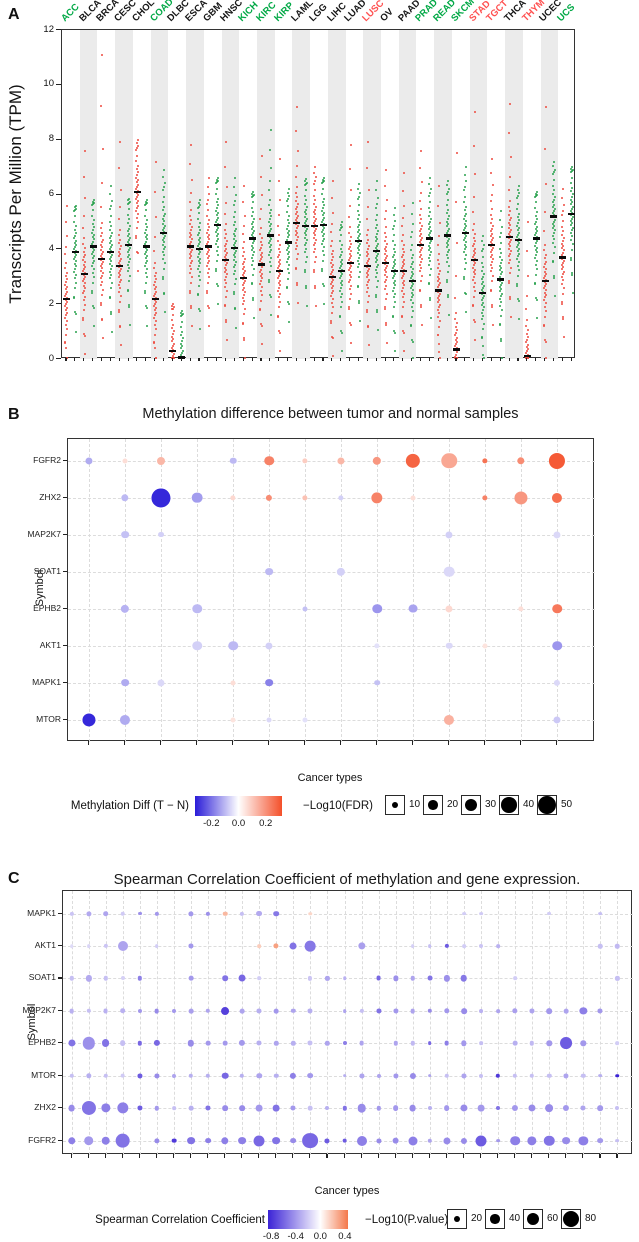 The width and height of the screenshot is (639, 1242). I want to click on size-legend-swatch, so click(533, 1219).